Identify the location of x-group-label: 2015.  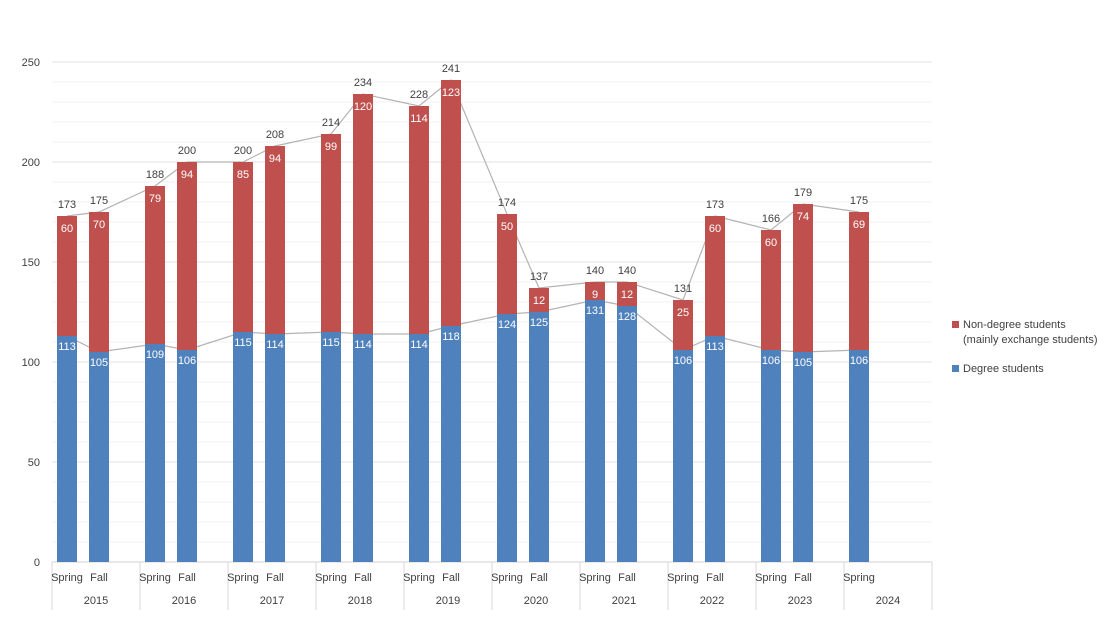
(96, 601).